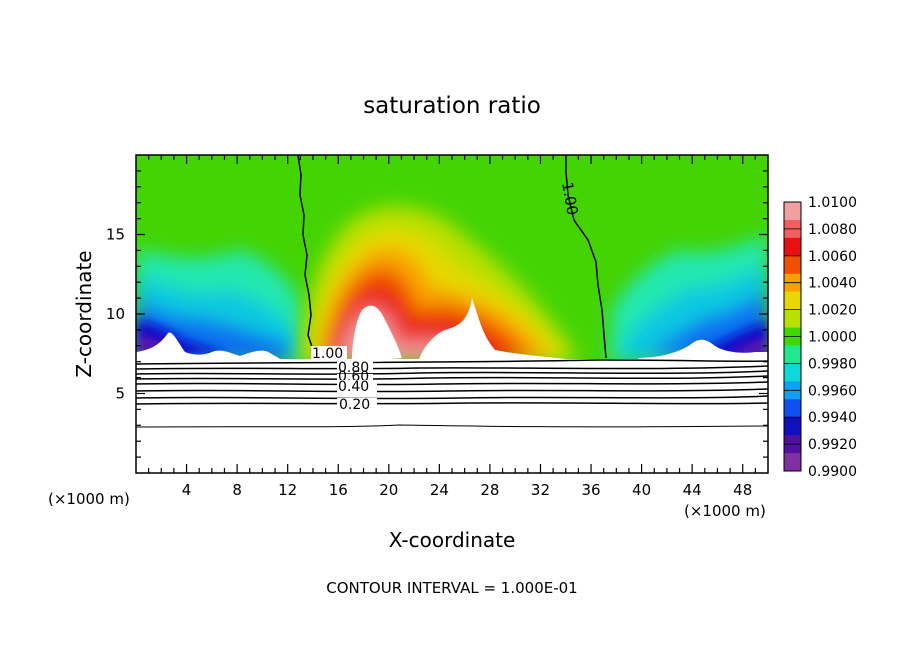 This screenshot has width=904, height=654. Describe the element at coordinates (89, 499) in the screenshot. I see `x-unit-label-left: (×1000 m)` at that location.